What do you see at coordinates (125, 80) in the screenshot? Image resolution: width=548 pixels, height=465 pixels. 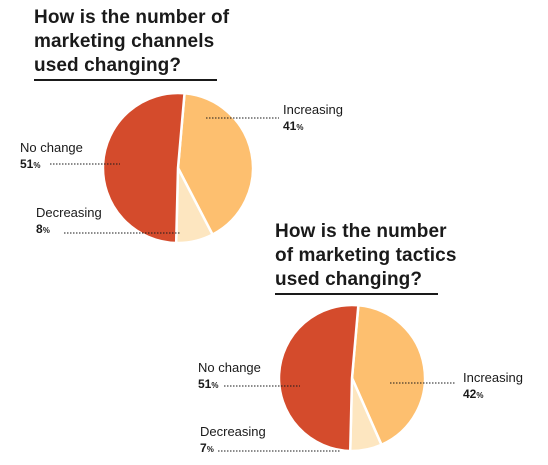 I see `chart-1-title-rule` at bounding box center [125, 80].